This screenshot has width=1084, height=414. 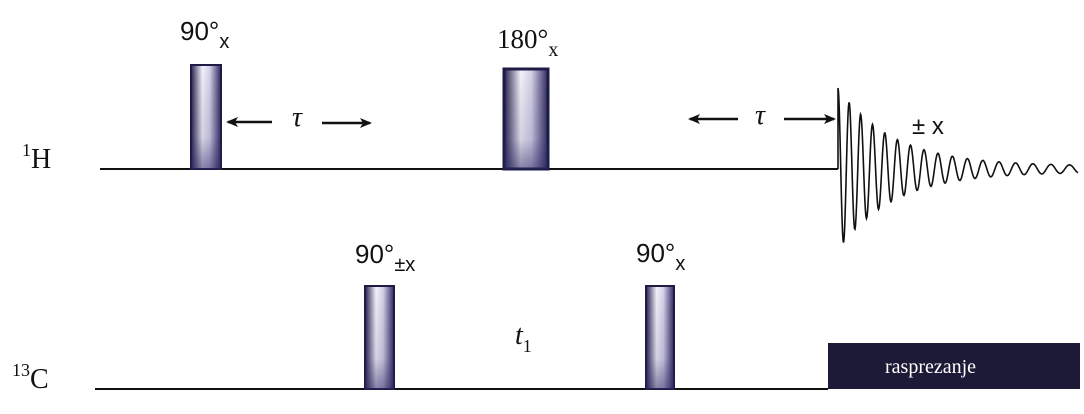 What do you see at coordinates (526, 119) in the screenshot?
I see `proton-180-pulse` at bounding box center [526, 119].